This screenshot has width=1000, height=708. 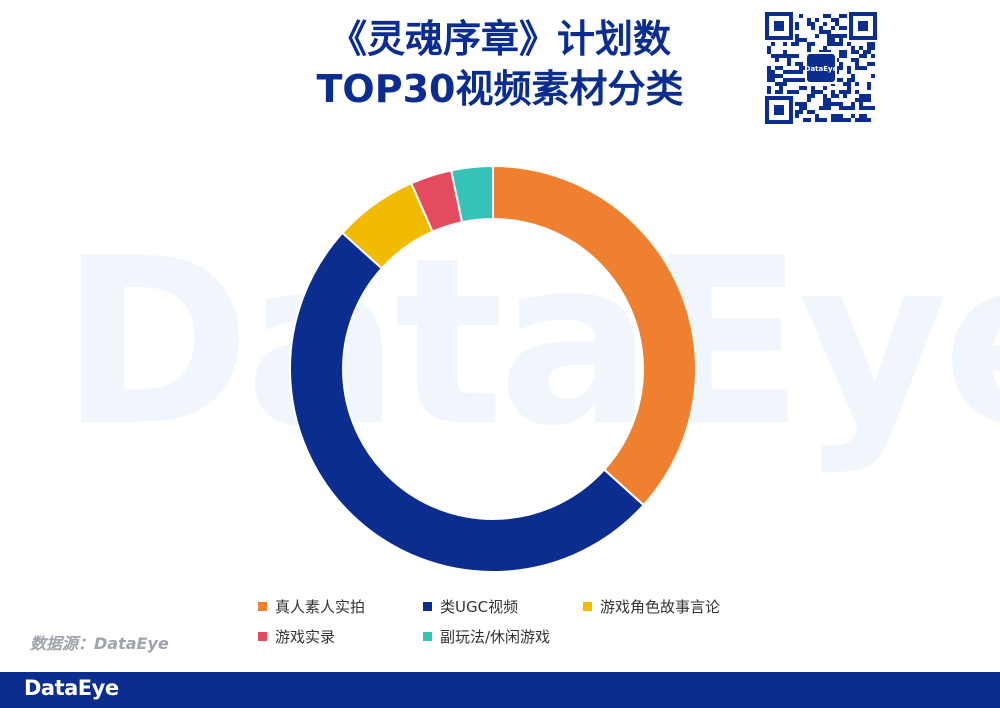 I want to click on legend-item: 真人素人实拍, so click(x=311, y=606).